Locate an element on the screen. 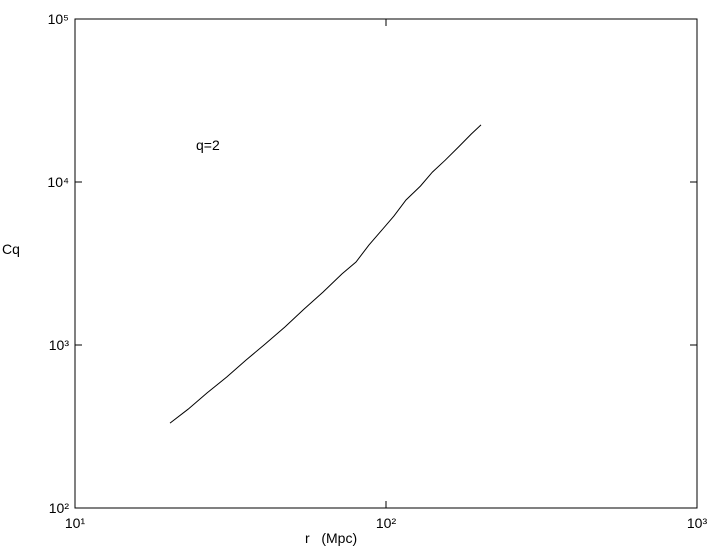  y-axis-label: Cq is located at coordinates (11, 249).